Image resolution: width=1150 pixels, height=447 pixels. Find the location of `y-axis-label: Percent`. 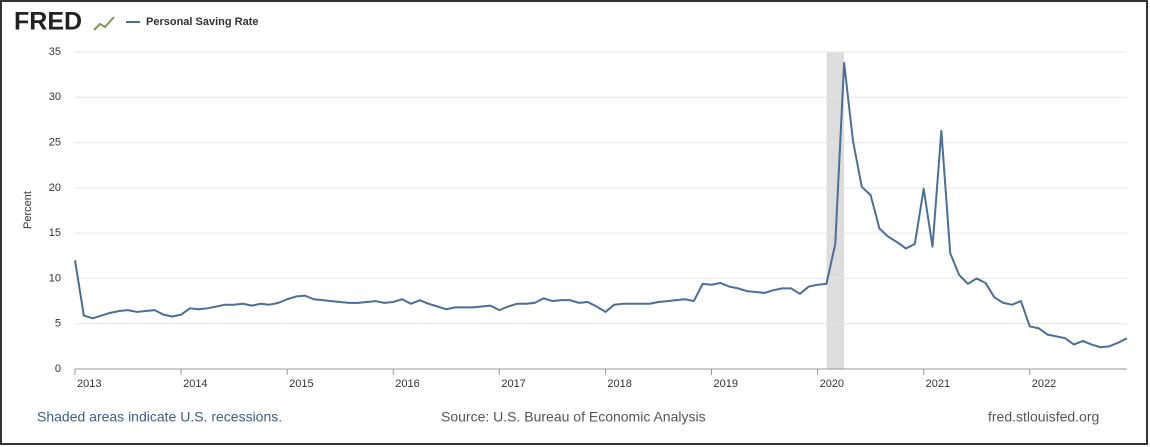

y-axis-label: Percent is located at coordinates (28, 210).